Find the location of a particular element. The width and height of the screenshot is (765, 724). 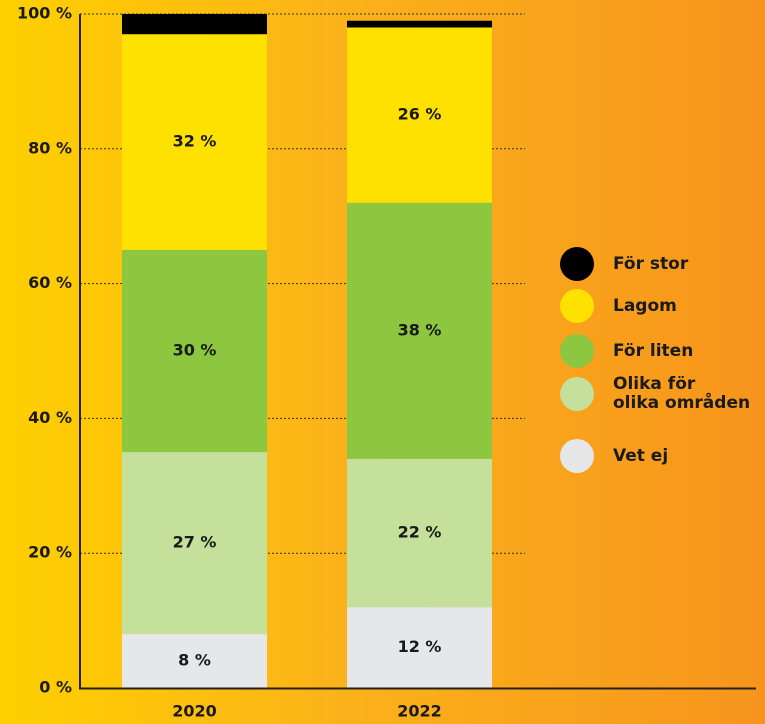

data-label: 26 % is located at coordinates (420, 114).